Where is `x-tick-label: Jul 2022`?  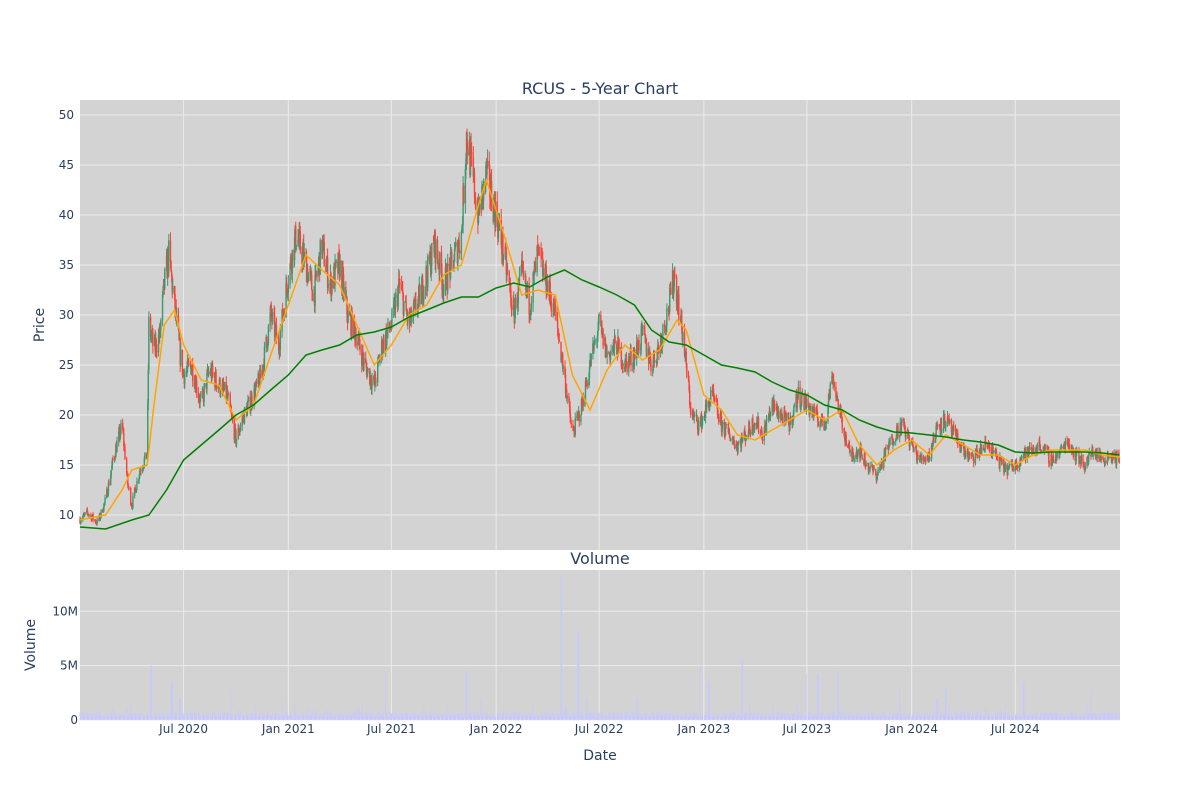 x-tick-label: Jul 2022 is located at coordinates (599, 729).